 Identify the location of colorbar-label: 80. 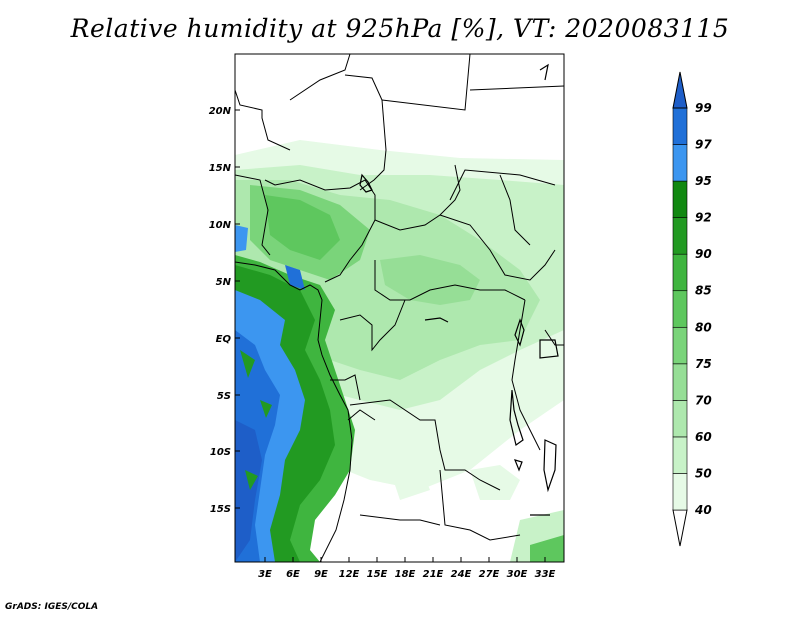
(703, 327).